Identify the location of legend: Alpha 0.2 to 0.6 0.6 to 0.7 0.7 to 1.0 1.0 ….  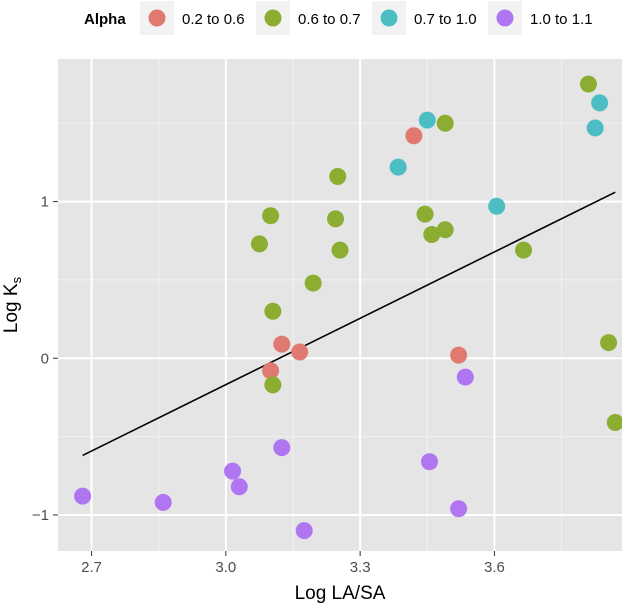
(338, 18).